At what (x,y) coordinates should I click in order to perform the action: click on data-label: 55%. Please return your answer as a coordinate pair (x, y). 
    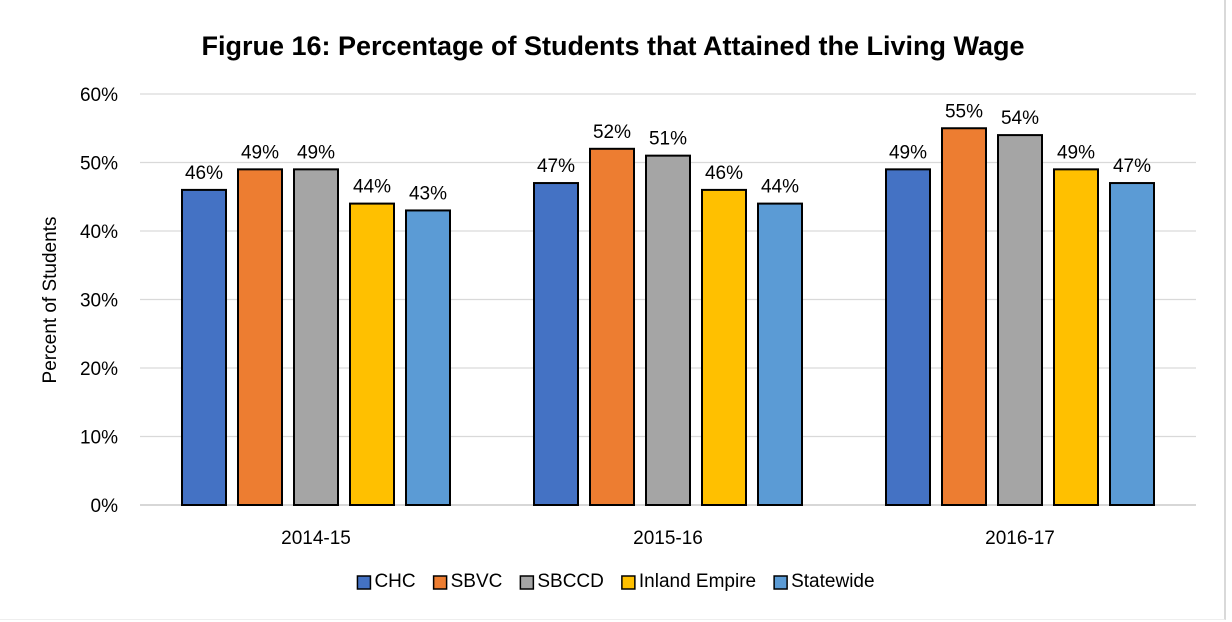
    Looking at the image, I should click on (964, 111).